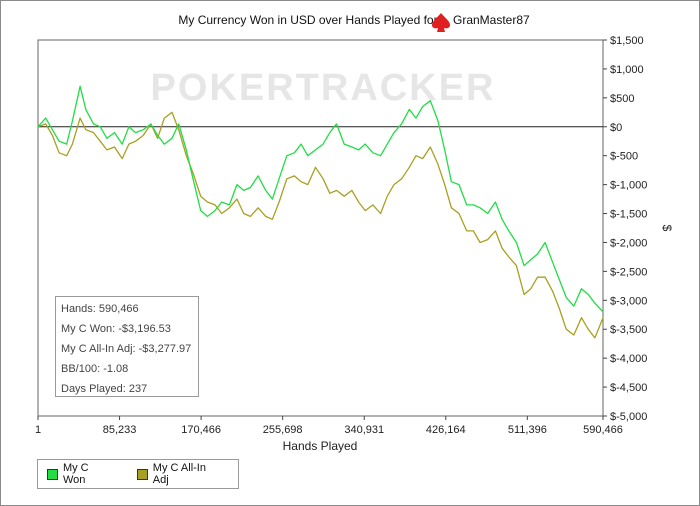 The image size is (700, 506). What do you see at coordinates (95, 369) in the screenshot?
I see `stat-bb100: BB/100: -1.08` at bounding box center [95, 369].